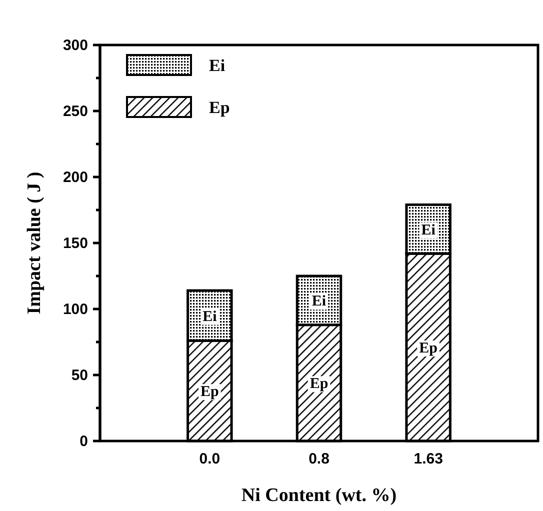 Image resolution: width=543 pixels, height=511 pixels. What do you see at coordinates (75, 45) in the screenshot?
I see `y-tick-label: 300` at bounding box center [75, 45].